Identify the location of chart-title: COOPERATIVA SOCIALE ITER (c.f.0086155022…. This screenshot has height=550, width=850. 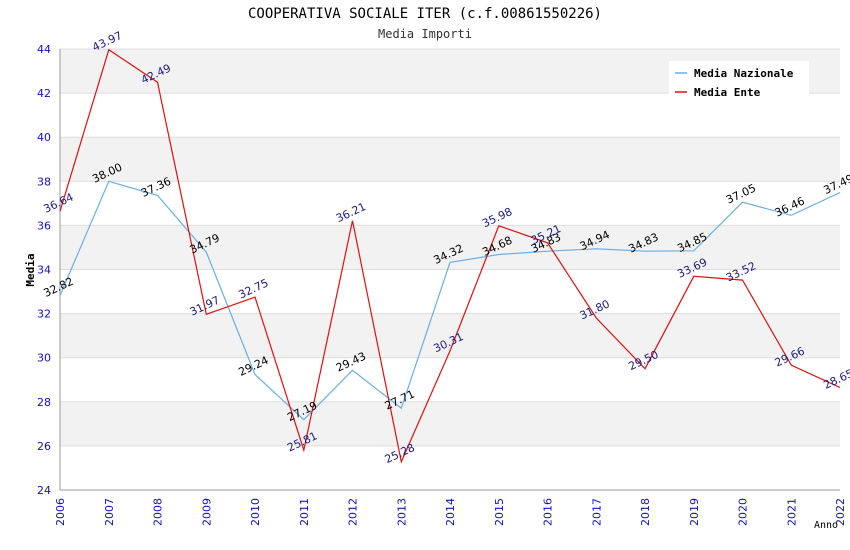
(424, 14).